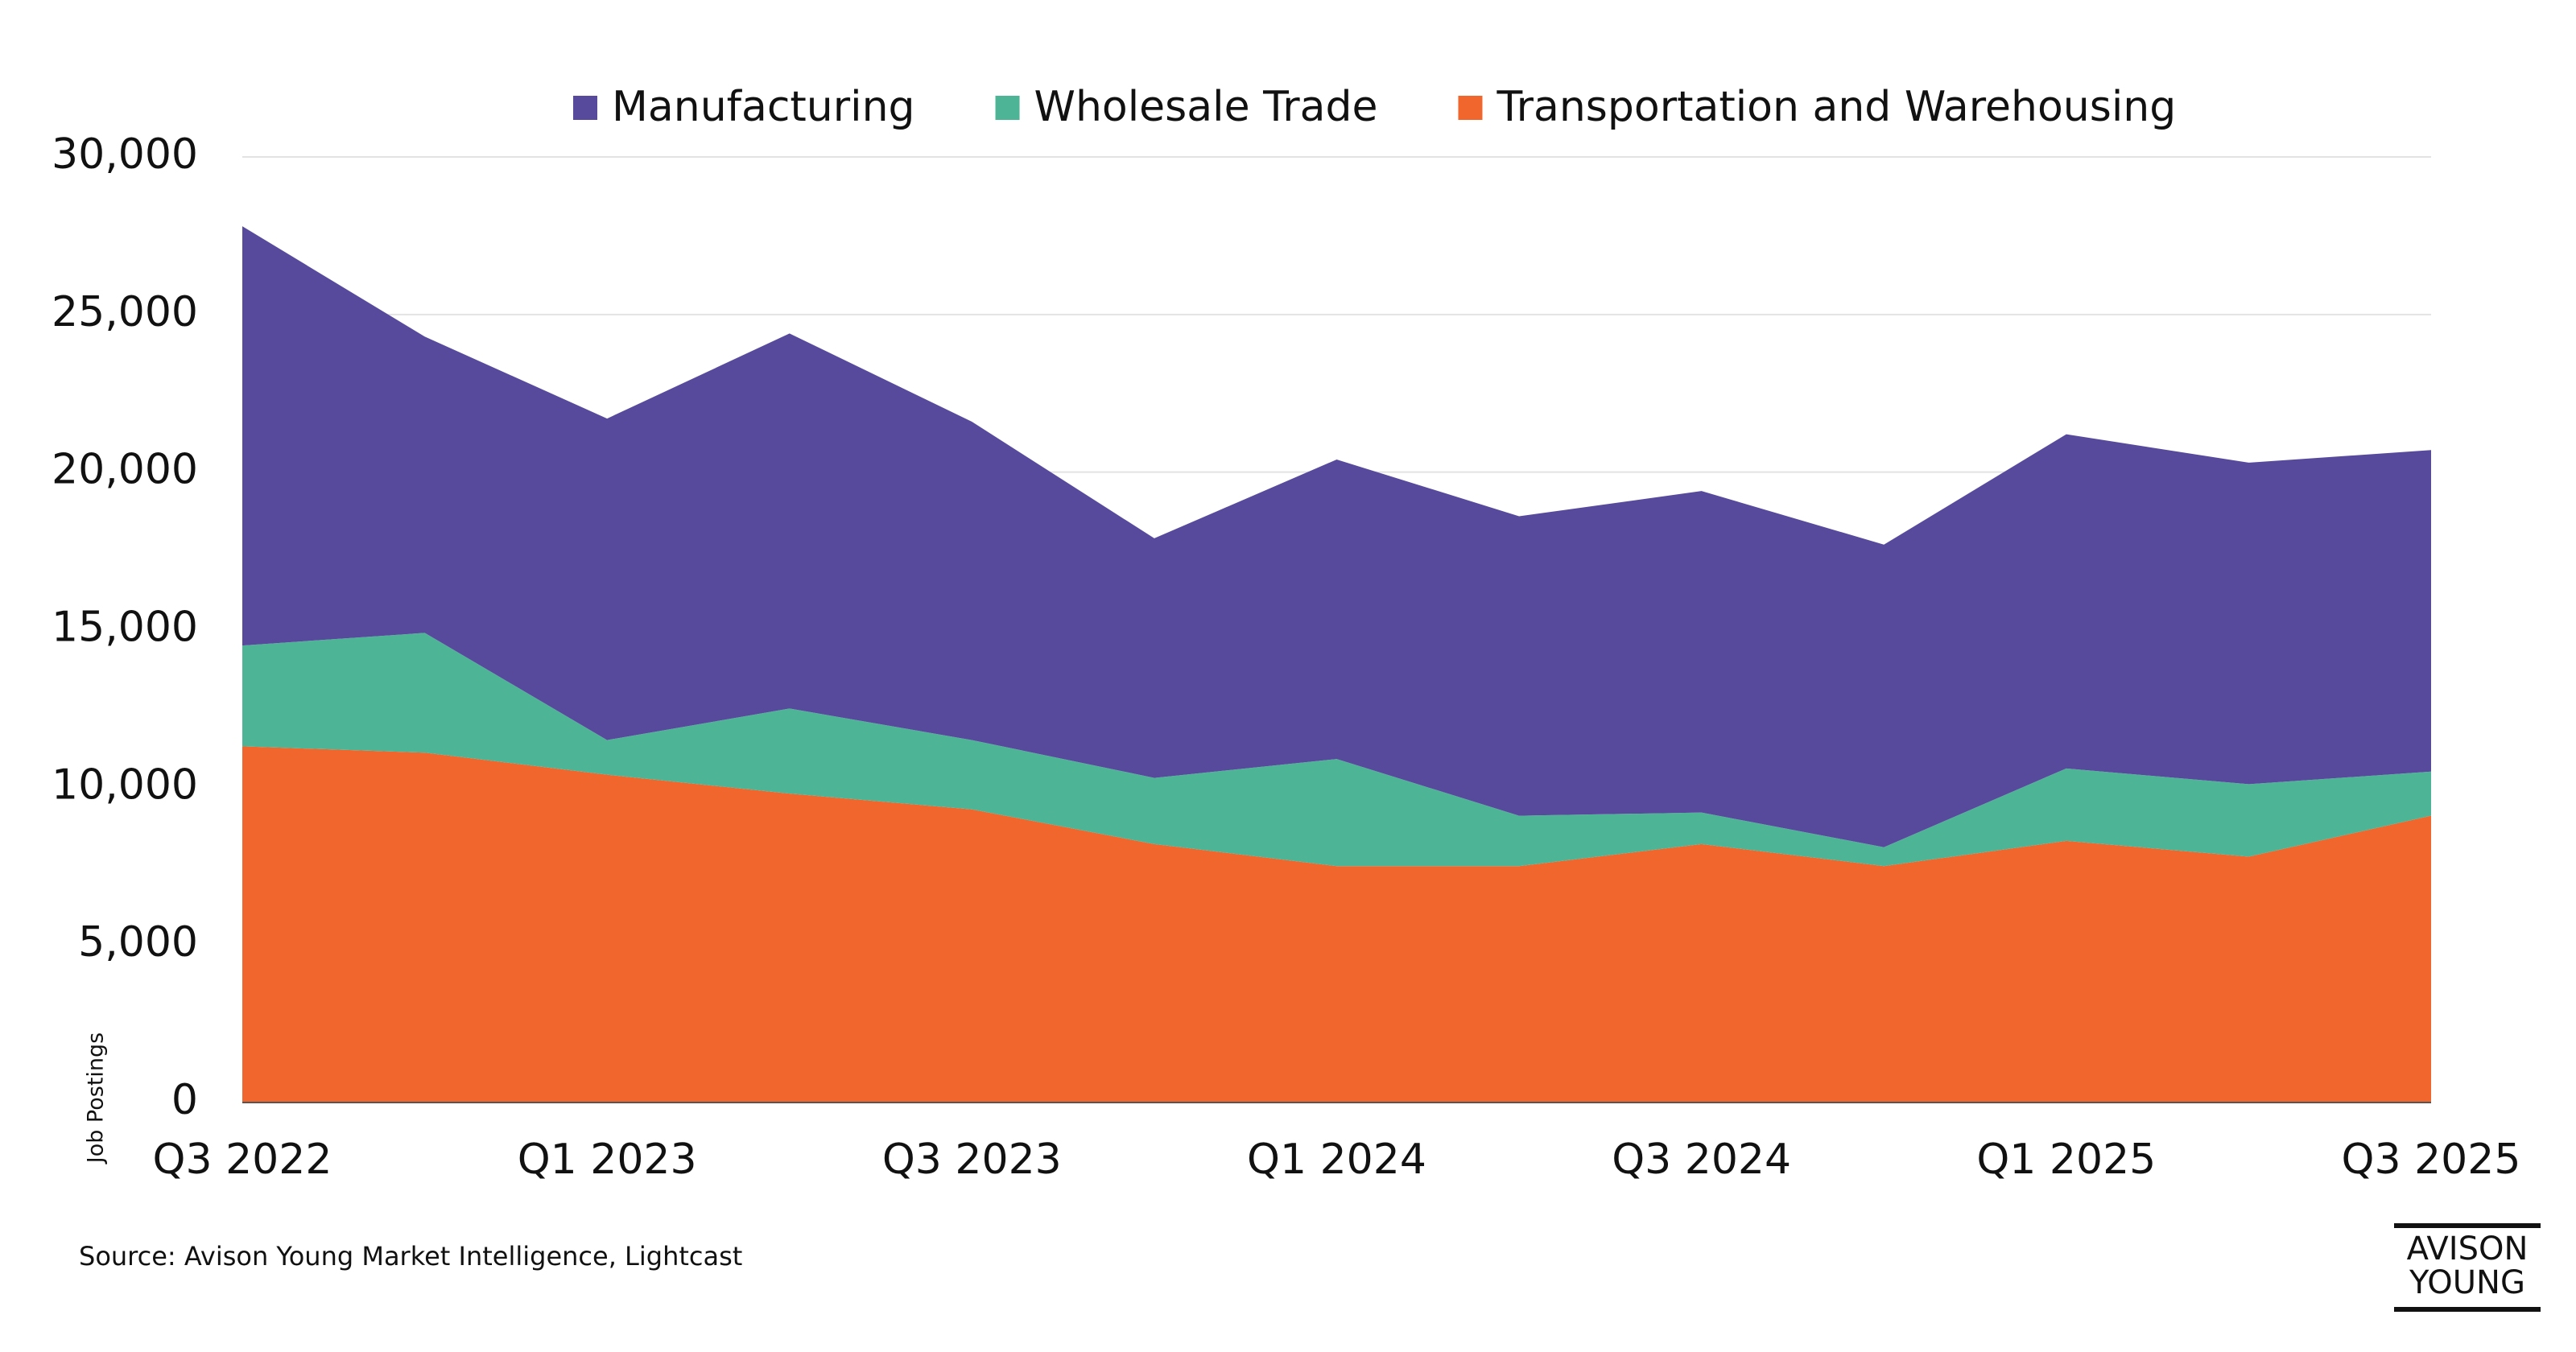  What do you see at coordinates (1206, 107) in the screenshot?
I see `legend-label: Wholesale Trade` at bounding box center [1206, 107].